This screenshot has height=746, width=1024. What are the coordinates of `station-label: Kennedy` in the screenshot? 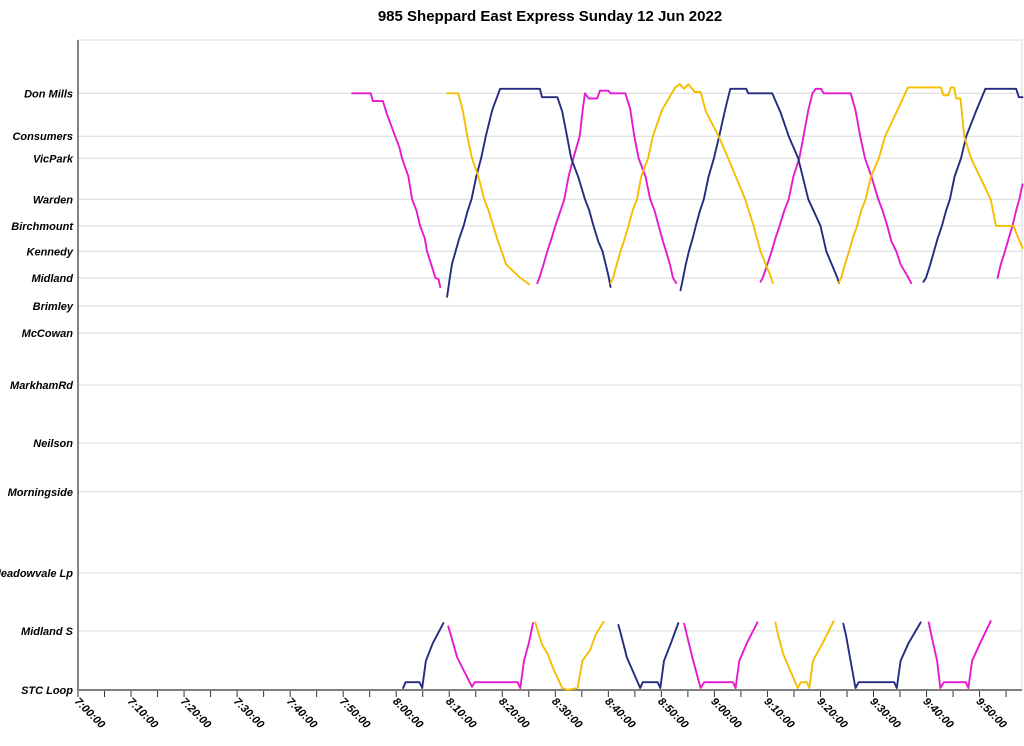 It's located at (50, 252).